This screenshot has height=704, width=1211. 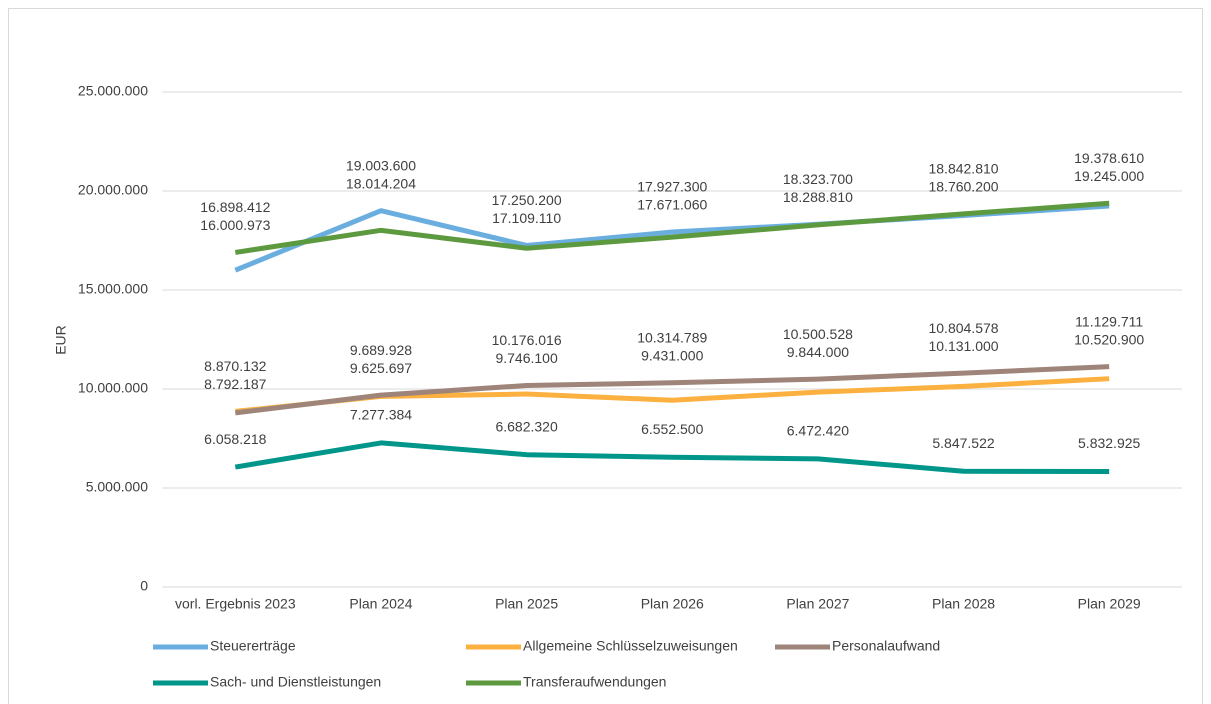 I want to click on data-label: 11.129.711, so click(x=1109, y=321).